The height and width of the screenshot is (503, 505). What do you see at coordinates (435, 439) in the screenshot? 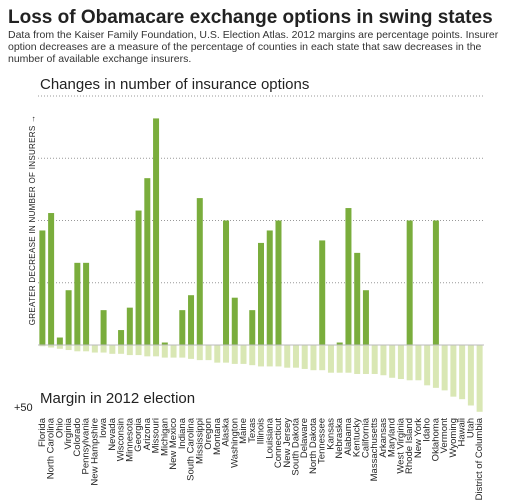
I see `x-tick-label: Oklahoma` at bounding box center [435, 439].